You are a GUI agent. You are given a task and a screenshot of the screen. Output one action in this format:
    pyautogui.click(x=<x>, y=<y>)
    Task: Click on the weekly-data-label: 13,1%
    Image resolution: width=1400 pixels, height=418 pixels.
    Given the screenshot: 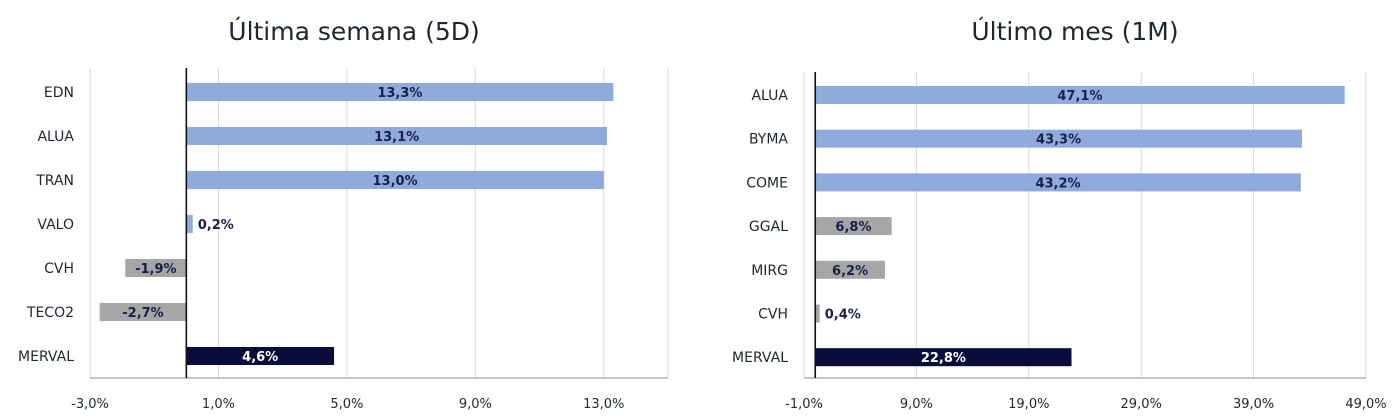 What is the action you would take?
    pyautogui.click(x=396, y=137)
    